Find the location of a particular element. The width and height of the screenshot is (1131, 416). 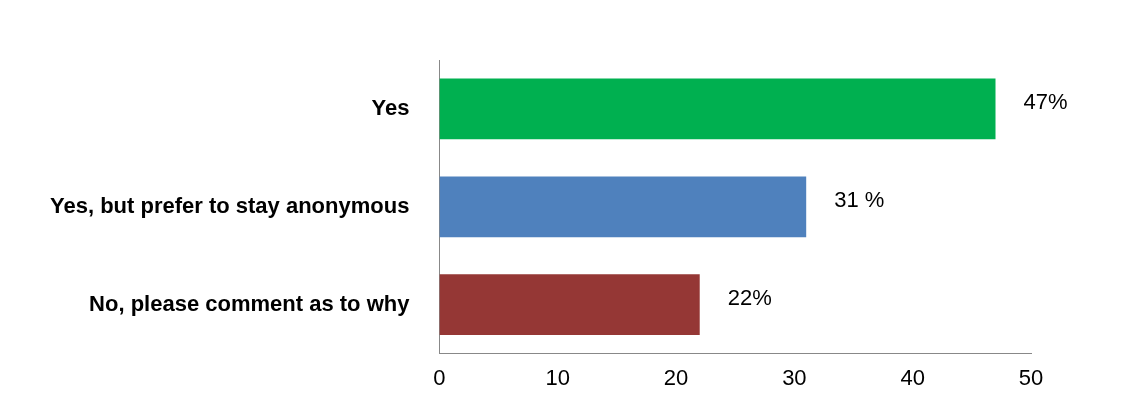

y-tick-label: No, please comment as to why is located at coordinates (250, 303).